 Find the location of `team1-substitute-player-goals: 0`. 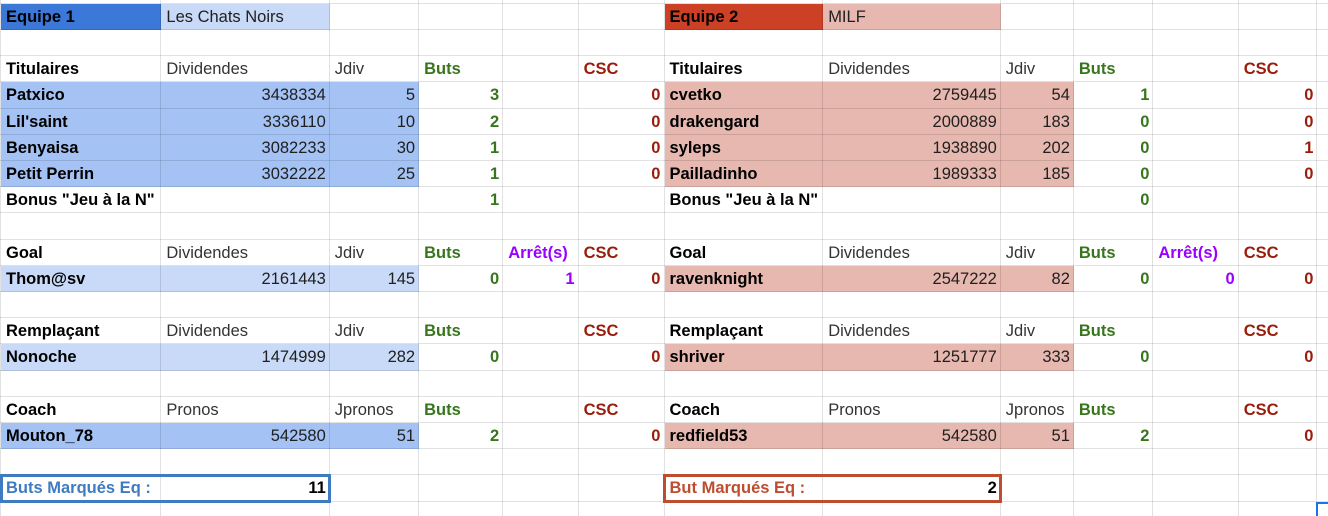

team1-substitute-player-goals: 0 is located at coordinates (495, 357).